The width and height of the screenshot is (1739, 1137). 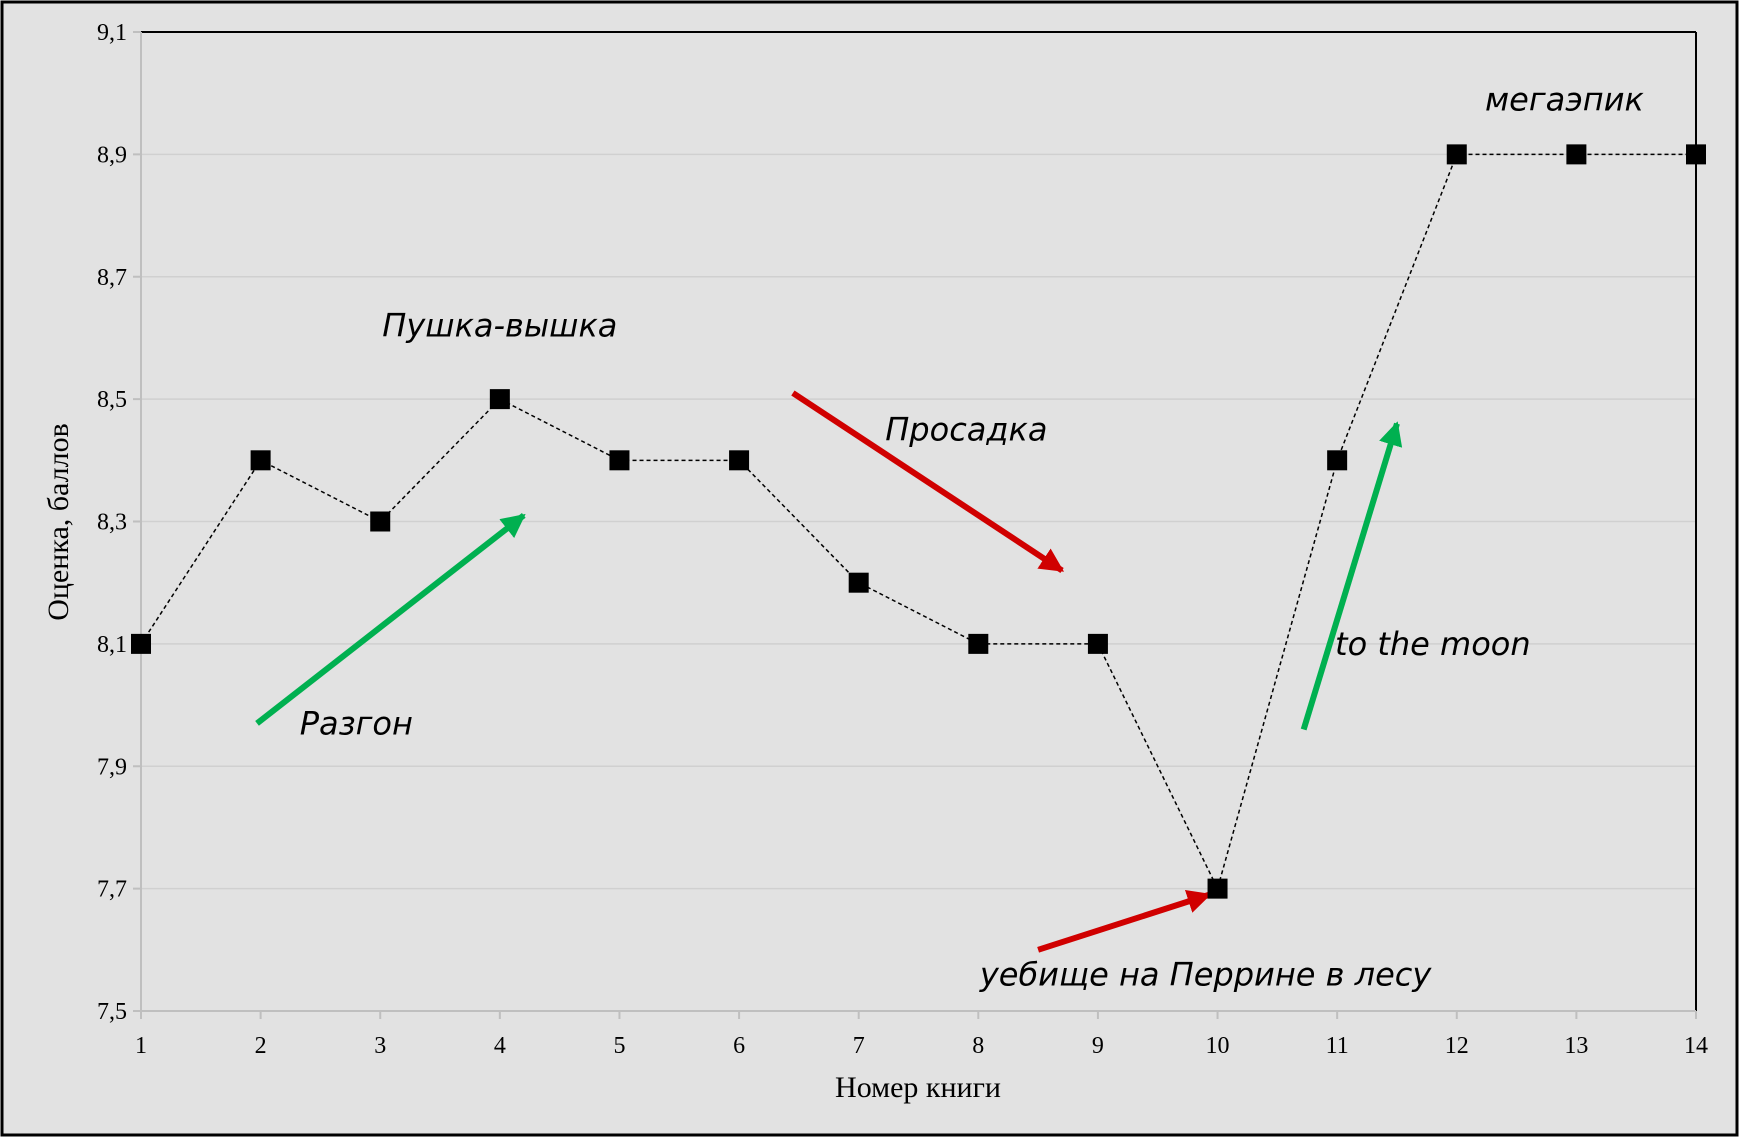 What do you see at coordinates (1337, 1046) in the screenshot?
I see `x-tick-label: 11` at bounding box center [1337, 1046].